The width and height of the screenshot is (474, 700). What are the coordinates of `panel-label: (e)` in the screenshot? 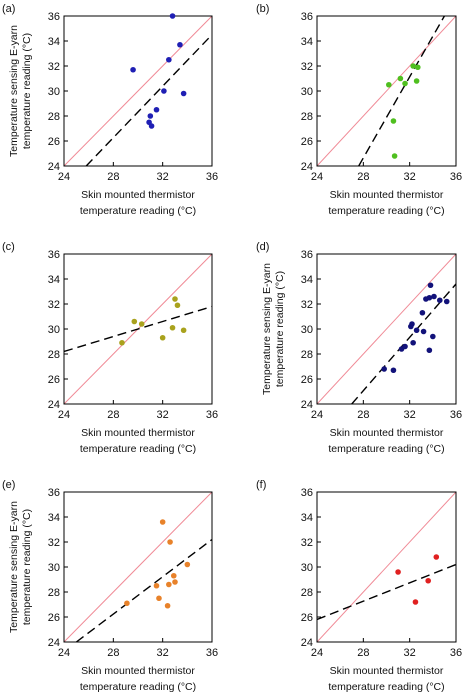 It's located at (8, 485).